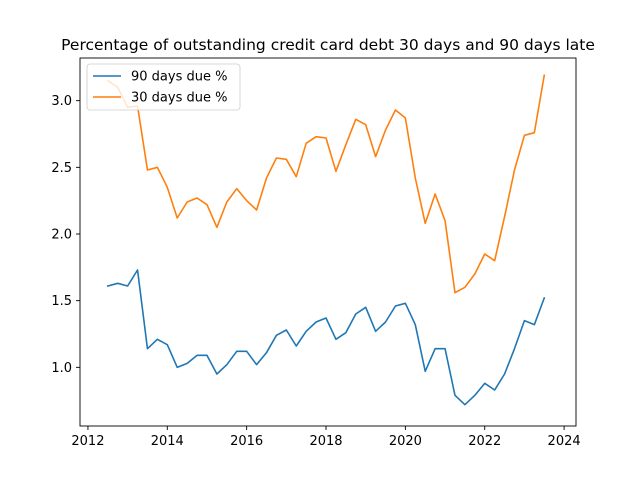 The height and width of the screenshot is (480, 640). I want to click on legend-box, so click(163, 87).